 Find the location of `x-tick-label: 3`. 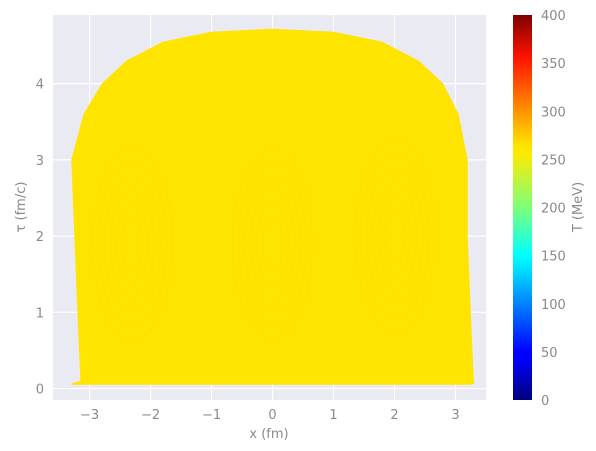

x-tick-label: 3 is located at coordinates (455, 415).